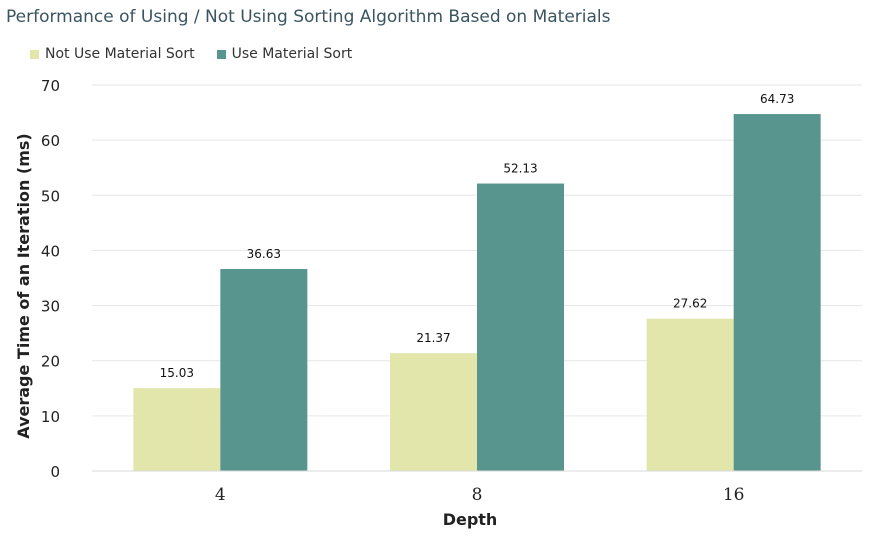  I want to click on data-label: 27.62, so click(690, 304).